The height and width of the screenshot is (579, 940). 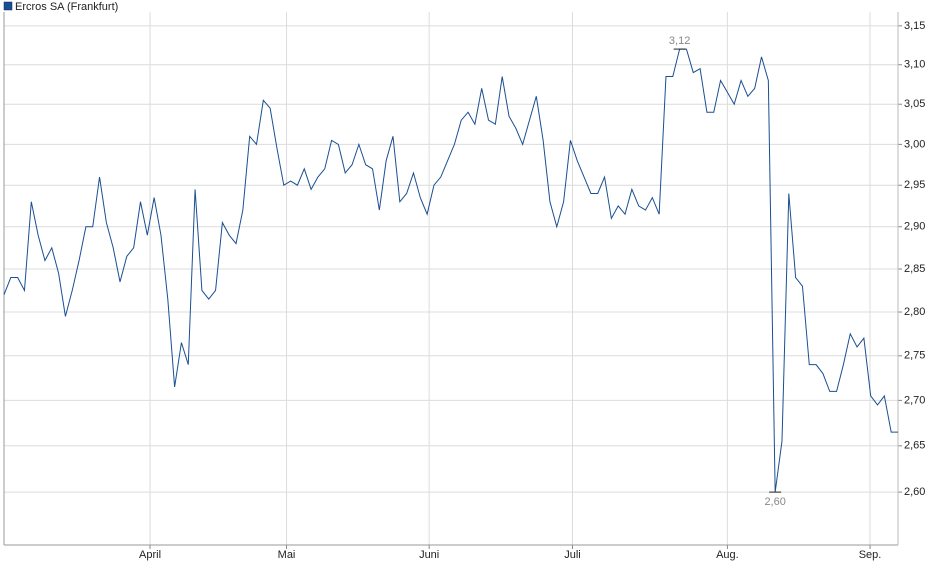 What do you see at coordinates (572, 555) in the screenshot?
I see `x-tick-label: Juli` at bounding box center [572, 555].